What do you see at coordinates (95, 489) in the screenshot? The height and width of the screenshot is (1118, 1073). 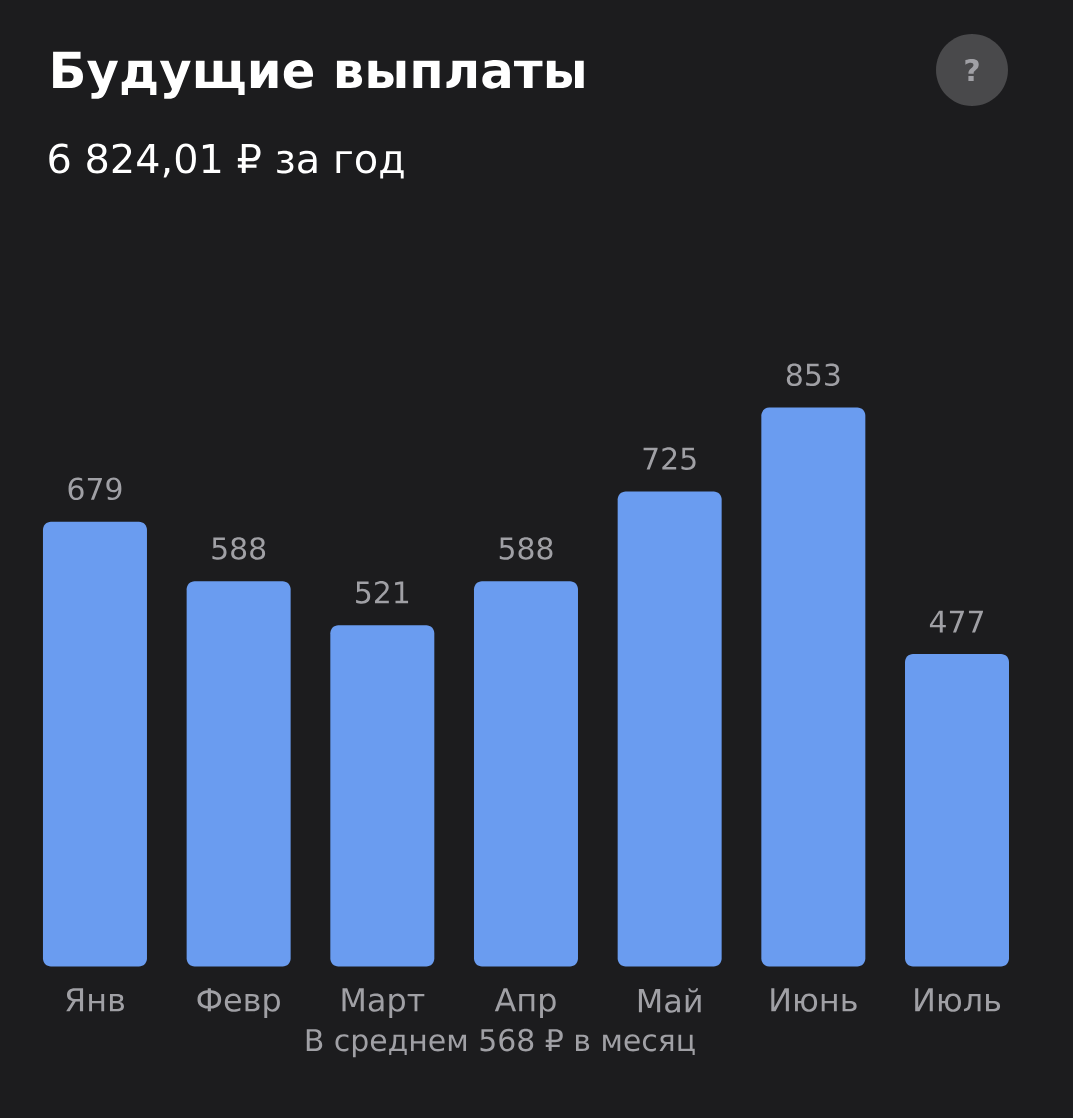 I see `data-label: 679` at bounding box center [95, 489].